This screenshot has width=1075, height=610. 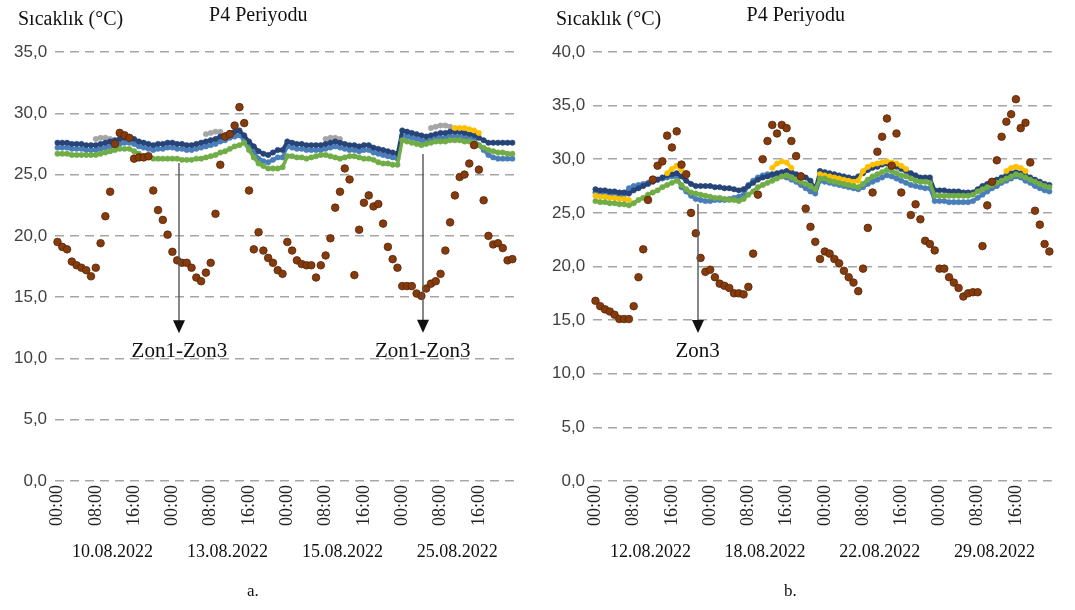 What do you see at coordinates (880, 550) in the screenshot?
I see `text: 22.08.2022` at bounding box center [880, 550].